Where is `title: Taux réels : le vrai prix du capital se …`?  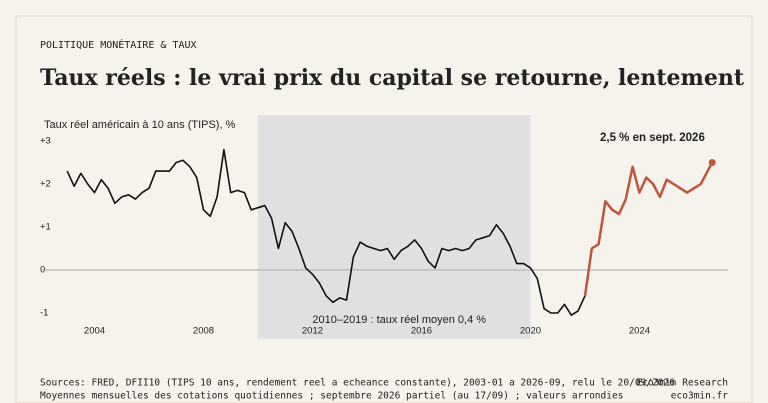
title: Taux réels : le vrai prix du capital se … is located at coordinates (392, 78).